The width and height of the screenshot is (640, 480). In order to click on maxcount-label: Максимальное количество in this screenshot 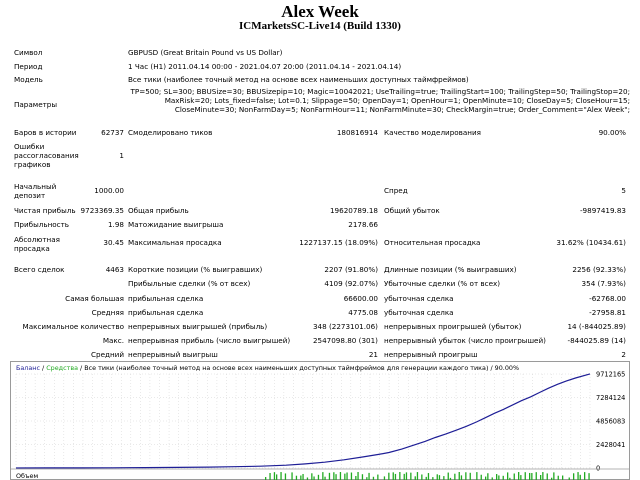, I will do `click(73, 326)`.